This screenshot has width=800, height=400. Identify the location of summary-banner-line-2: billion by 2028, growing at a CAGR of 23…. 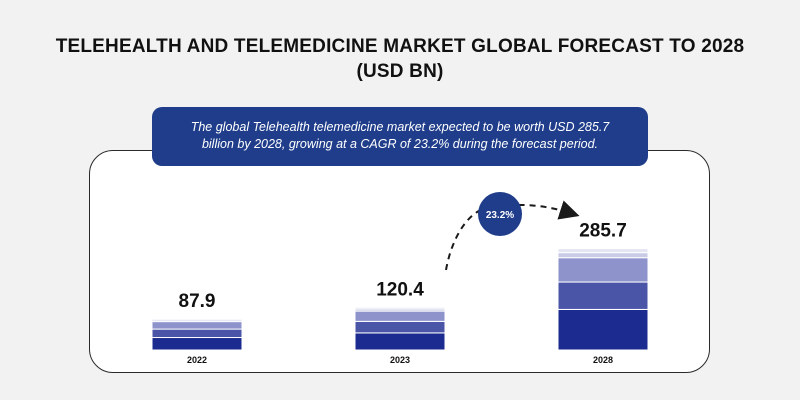
(400, 144).